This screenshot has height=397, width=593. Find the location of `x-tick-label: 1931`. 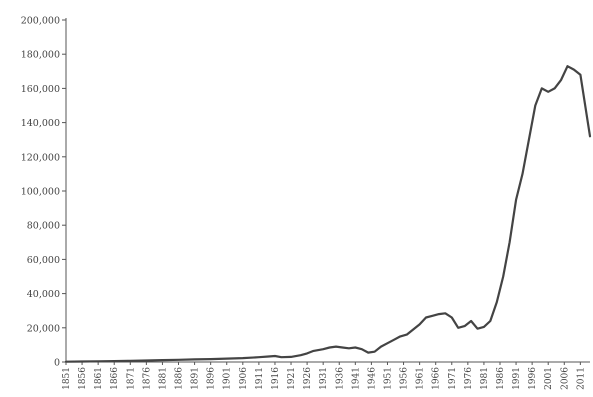

x-tick-label: 1931 is located at coordinates (324, 378).